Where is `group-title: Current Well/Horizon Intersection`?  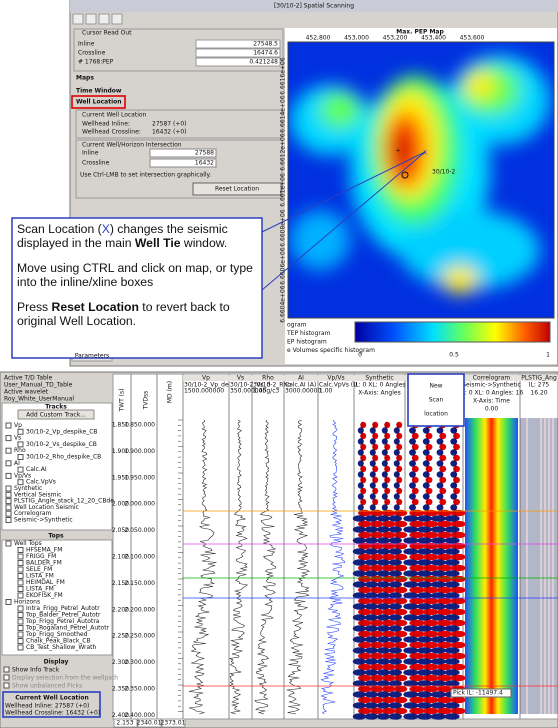 group-title: Current Well/Horizon Intersection is located at coordinates (132, 145).